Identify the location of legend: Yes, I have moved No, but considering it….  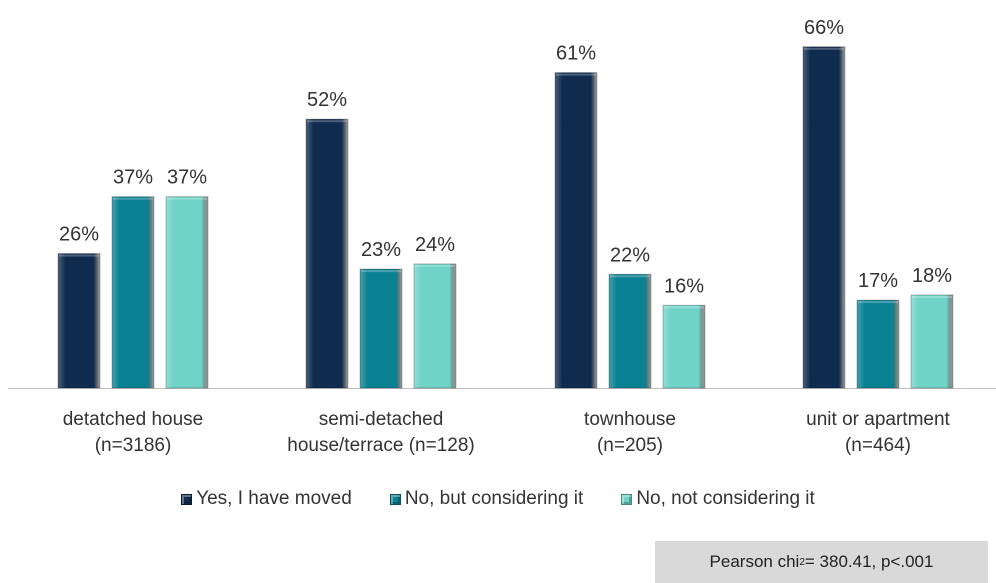
(498, 499).